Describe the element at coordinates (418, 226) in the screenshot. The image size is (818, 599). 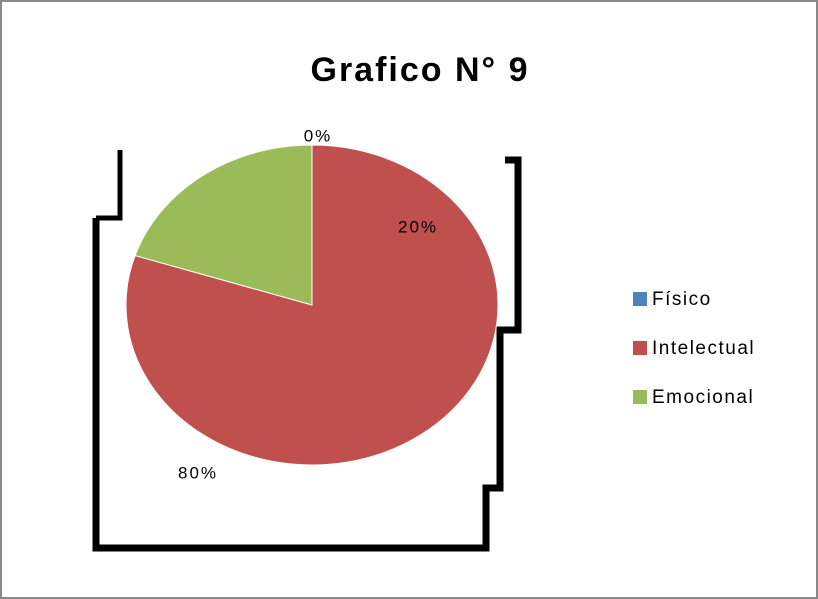
I see `data-label: 20%` at that location.